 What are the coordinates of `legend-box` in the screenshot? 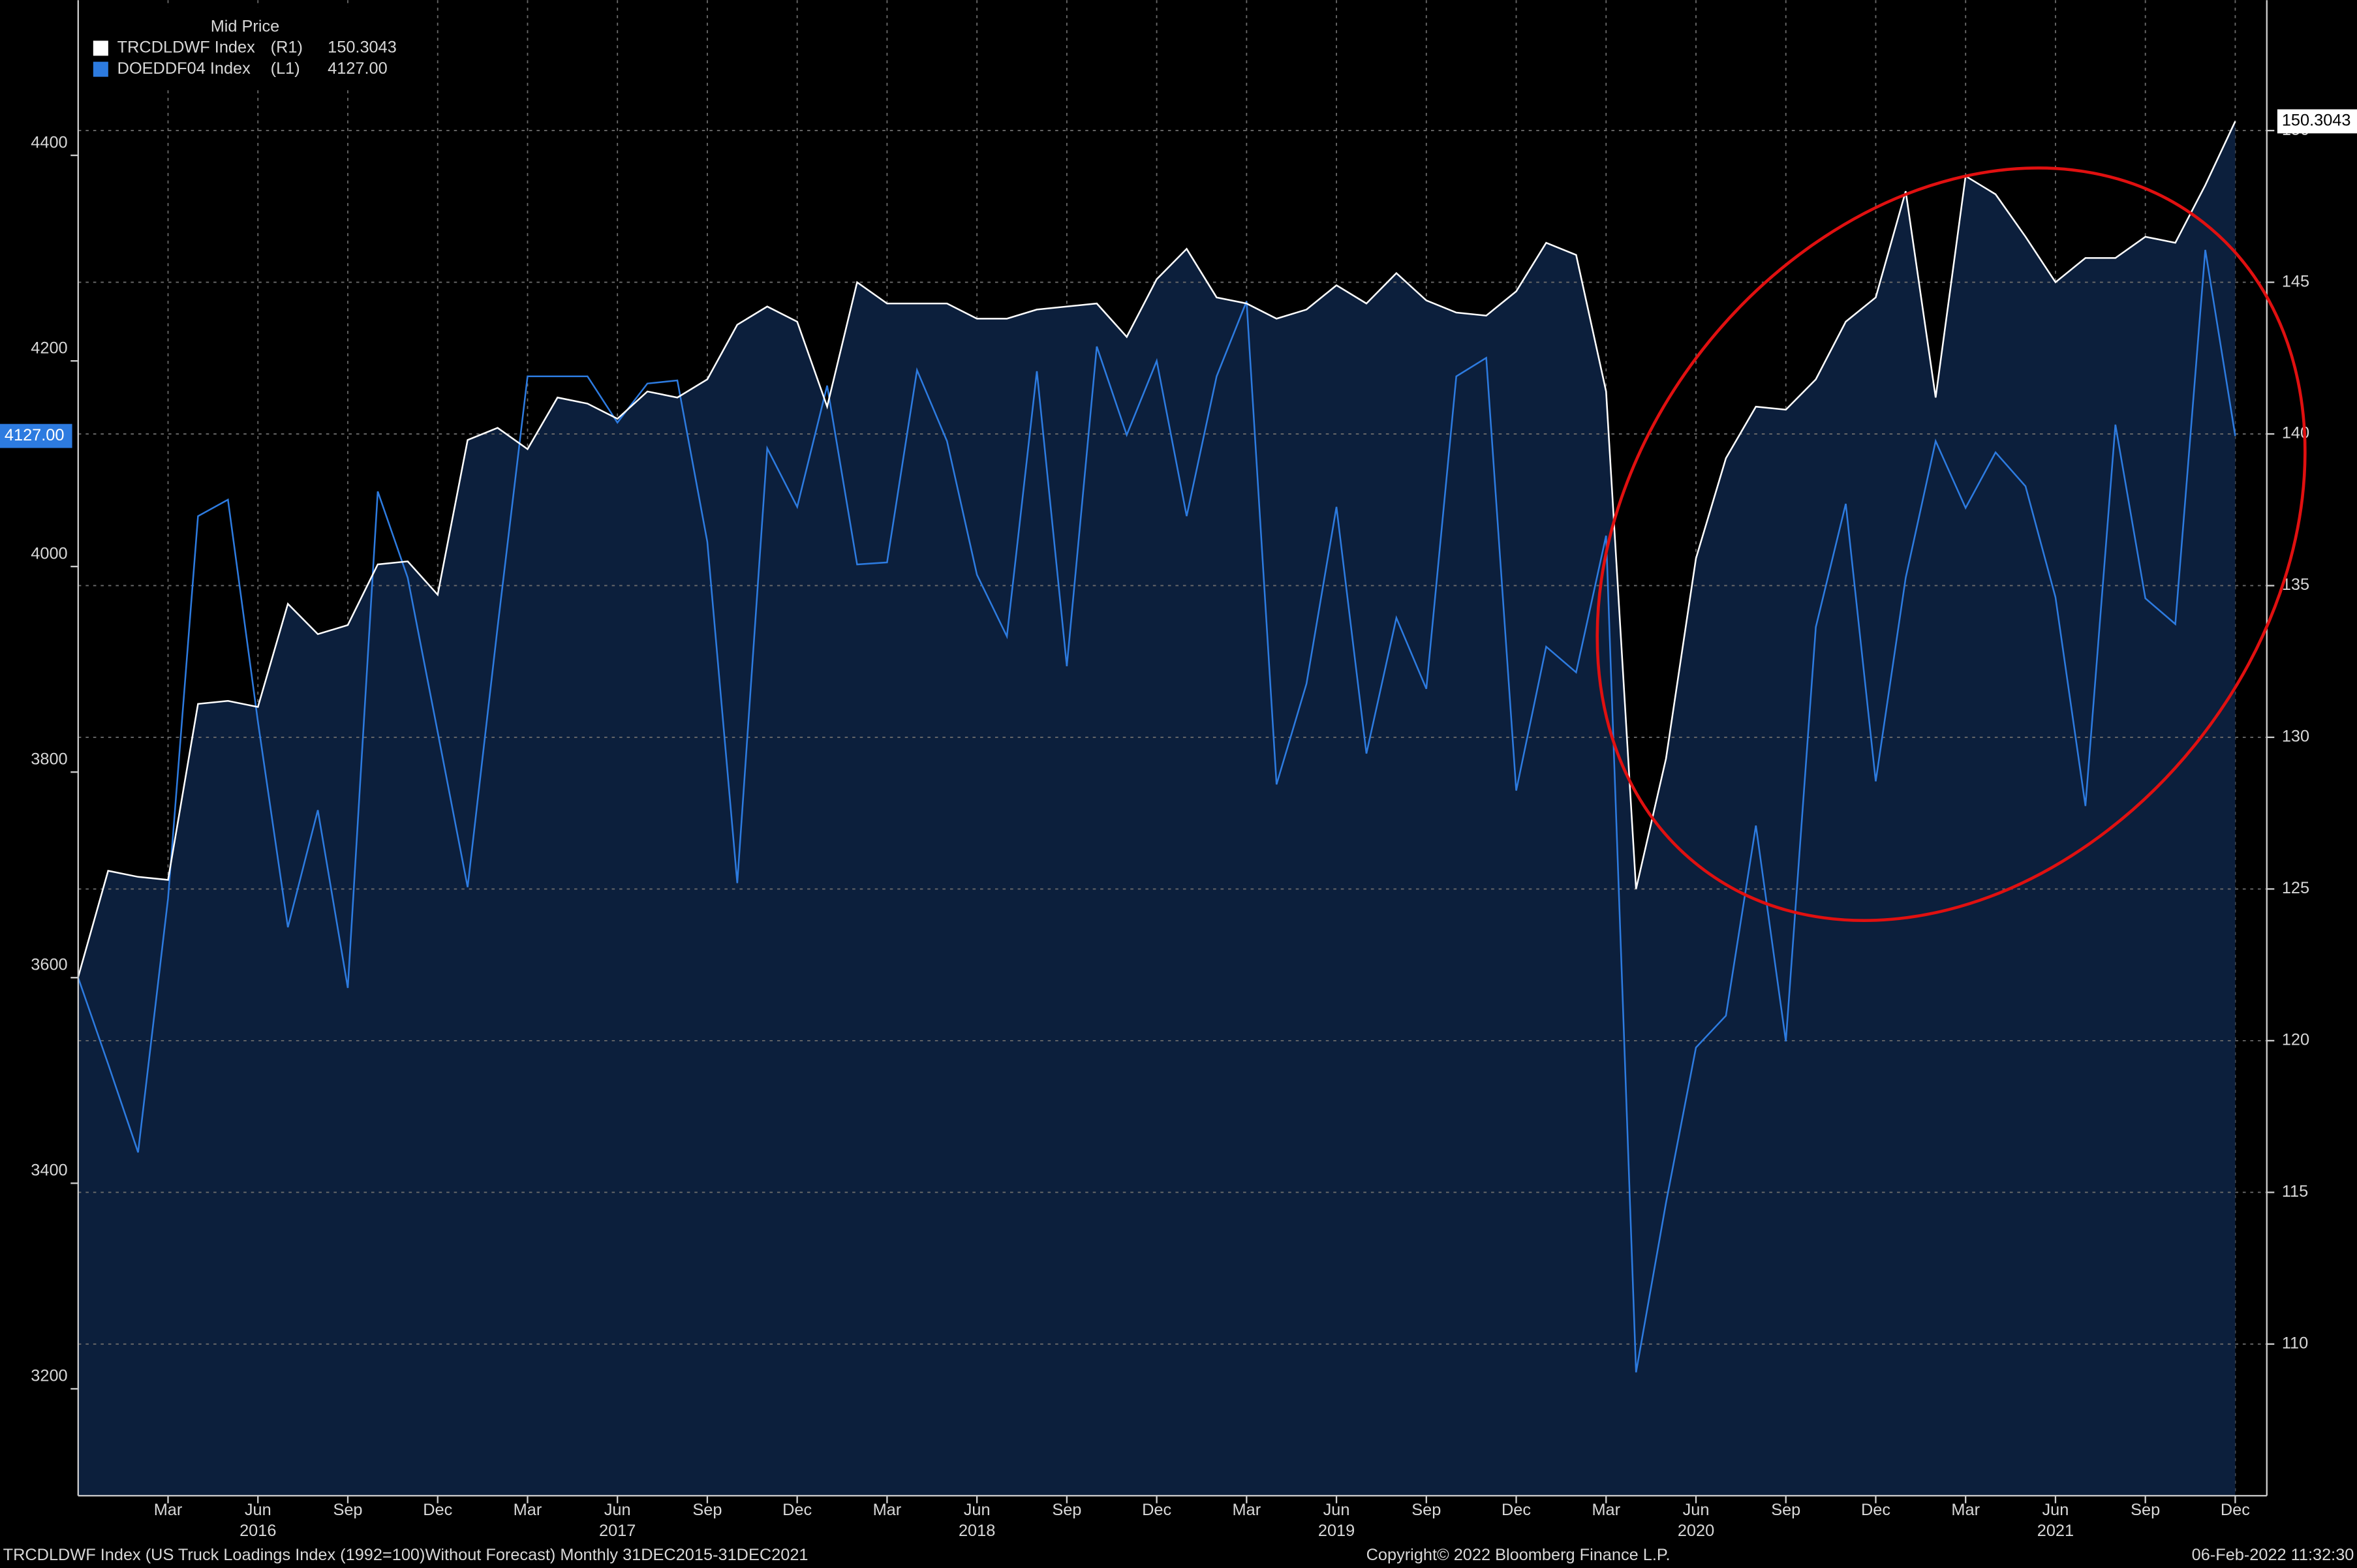 It's located at (245, 48).